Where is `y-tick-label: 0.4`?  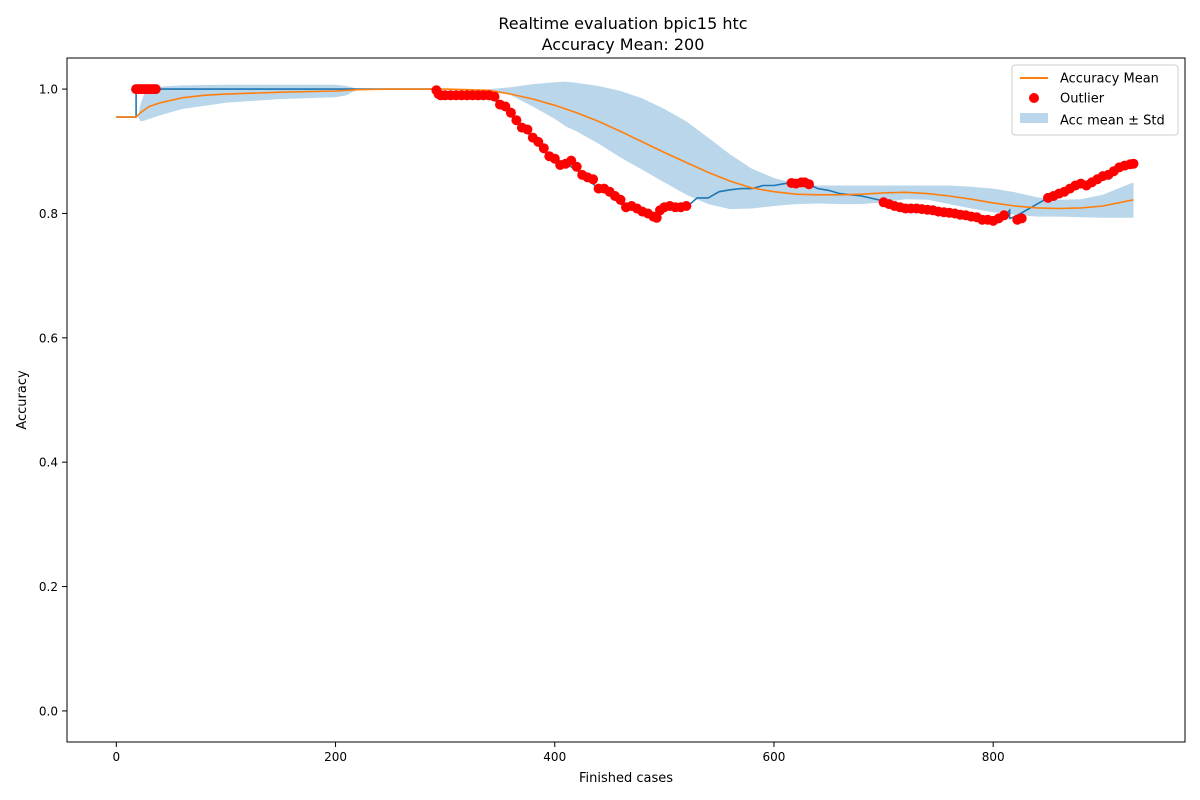
y-tick-label: 0.4 is located at coordinates (48, 463).